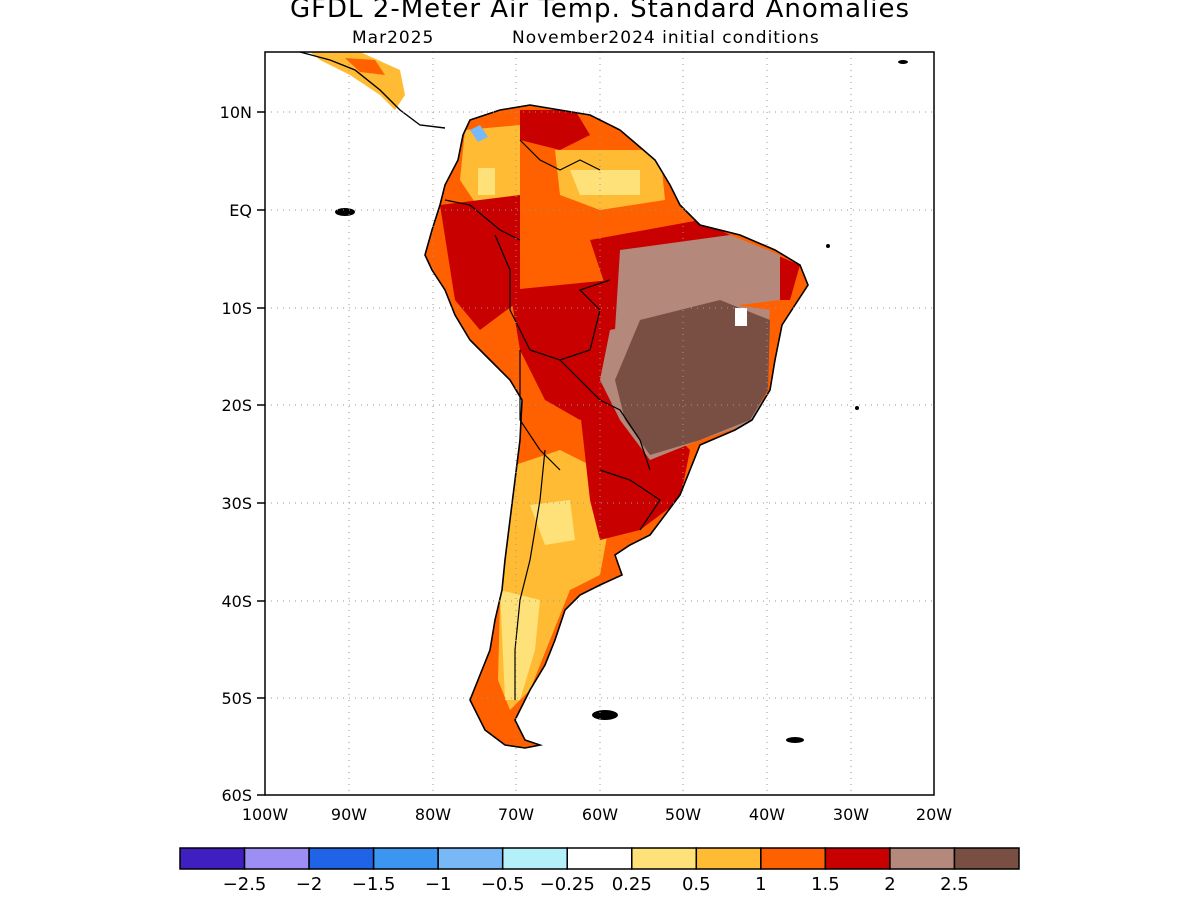  What do you see at coordinates (851, 814) in the screenshot?
I see `lon-label: 30W` at bounding box center [851, 814].